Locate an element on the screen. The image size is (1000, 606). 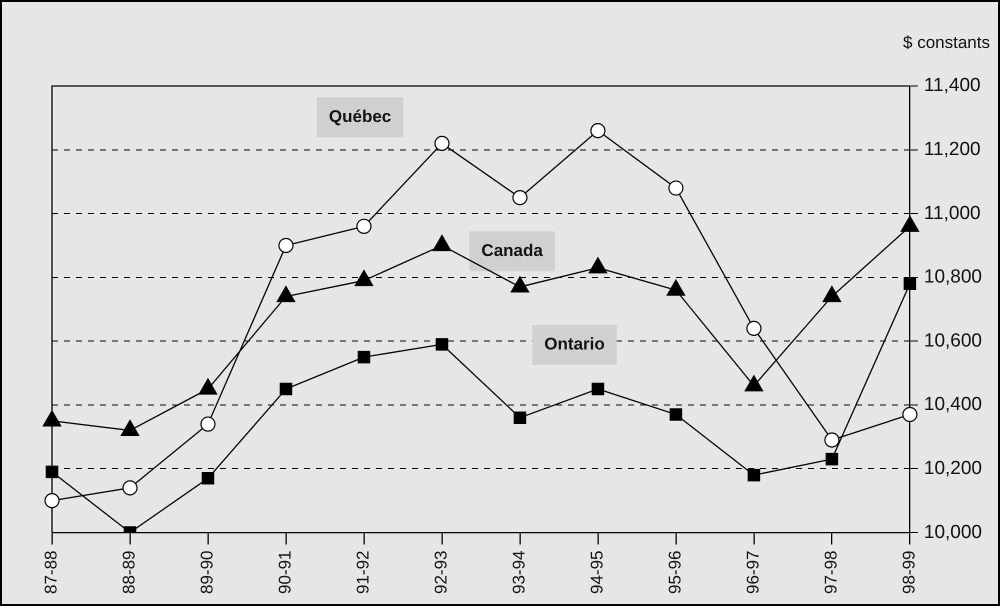
x-tick-label: 92-93 is located at coordinates (441, 572).